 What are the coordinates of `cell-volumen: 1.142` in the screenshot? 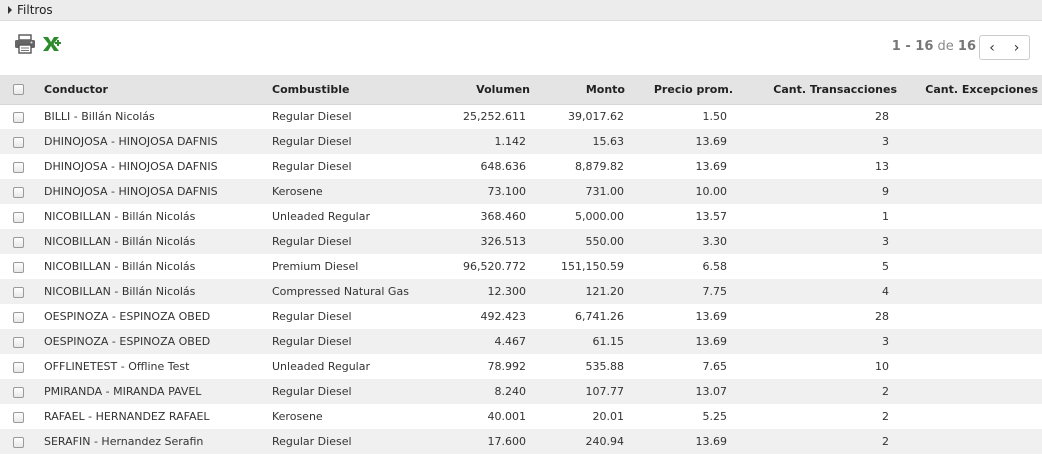 It's located at (510, 141).